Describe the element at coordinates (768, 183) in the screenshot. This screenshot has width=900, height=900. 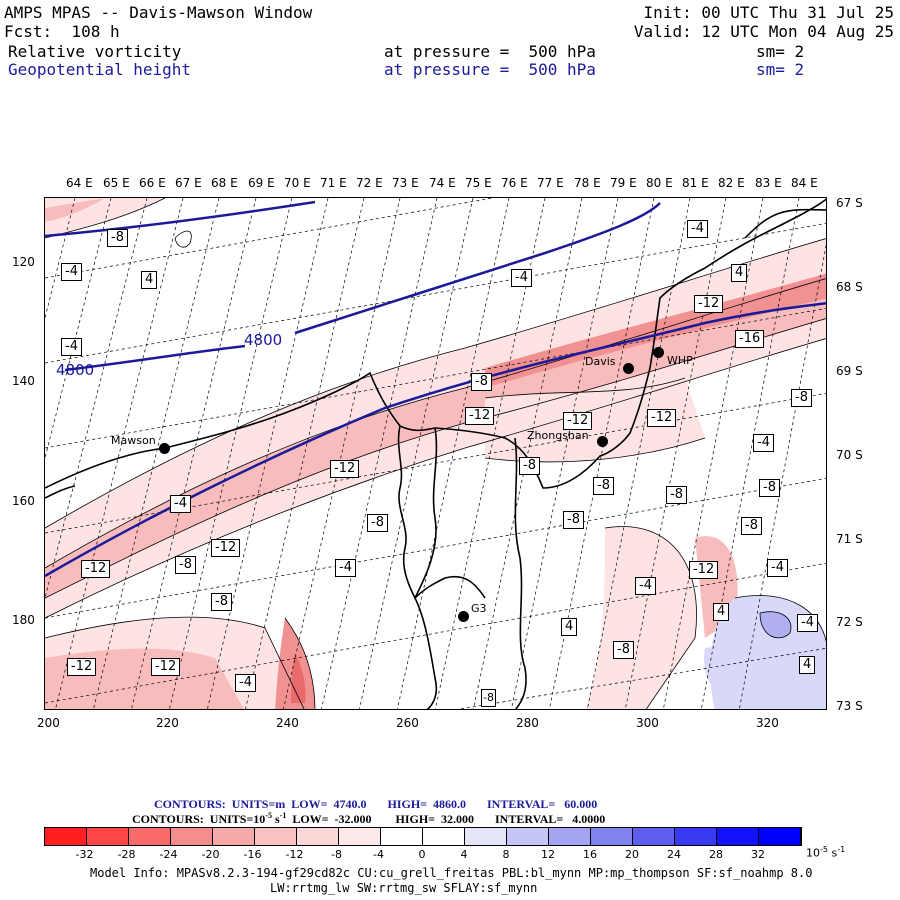
I see `lon-label: 83 E` at that location.